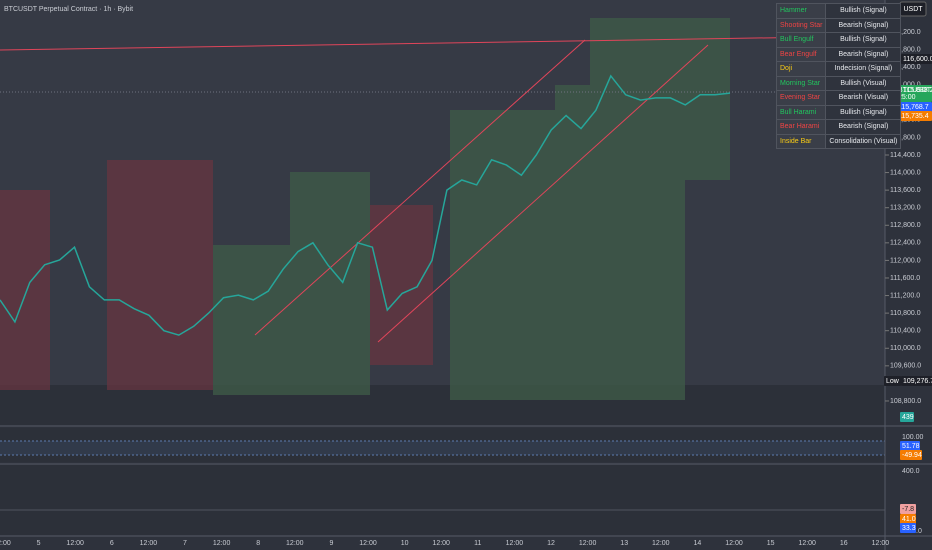  What do you see at coordinates (905, 401) in the screenshot?
I see `price-tick-label: 108,800.0` at bounding box center [905, 401].